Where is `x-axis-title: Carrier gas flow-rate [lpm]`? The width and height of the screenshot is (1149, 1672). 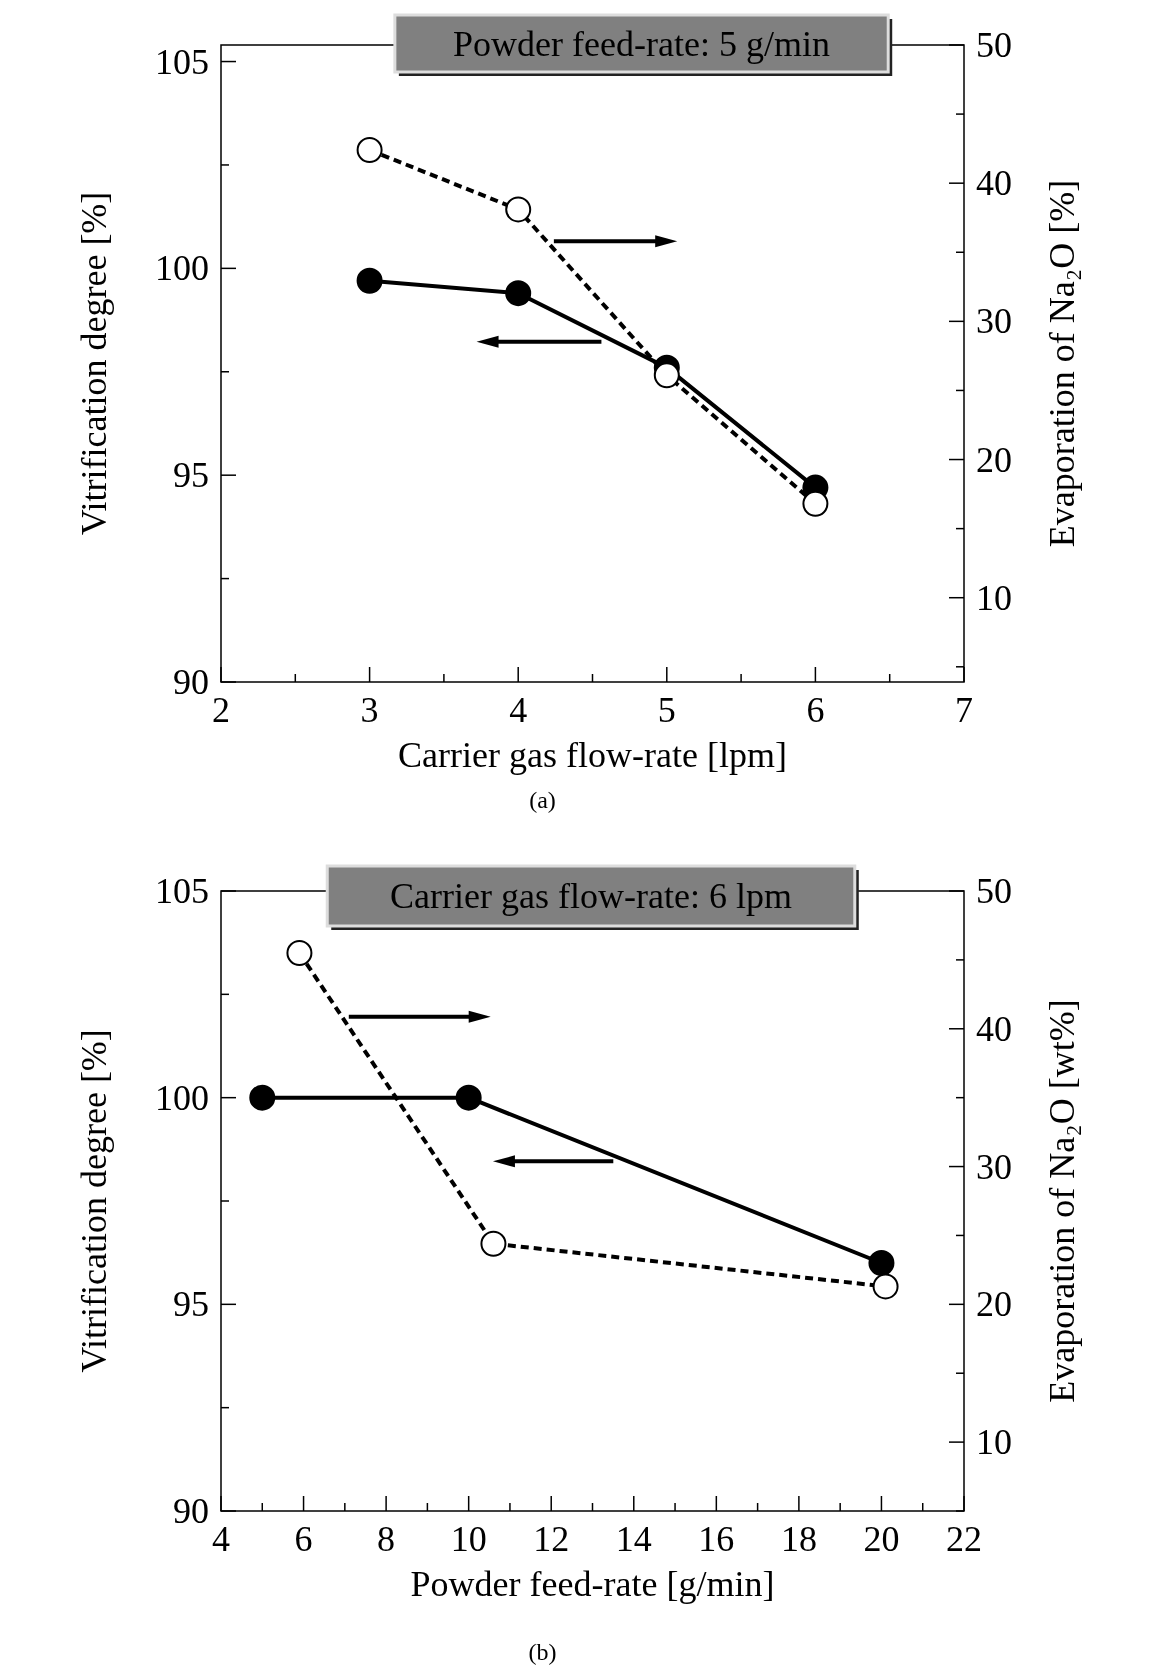 x-axis-title: Carrier gas flow-rate [lpm] is located at coordinates (592, 755).